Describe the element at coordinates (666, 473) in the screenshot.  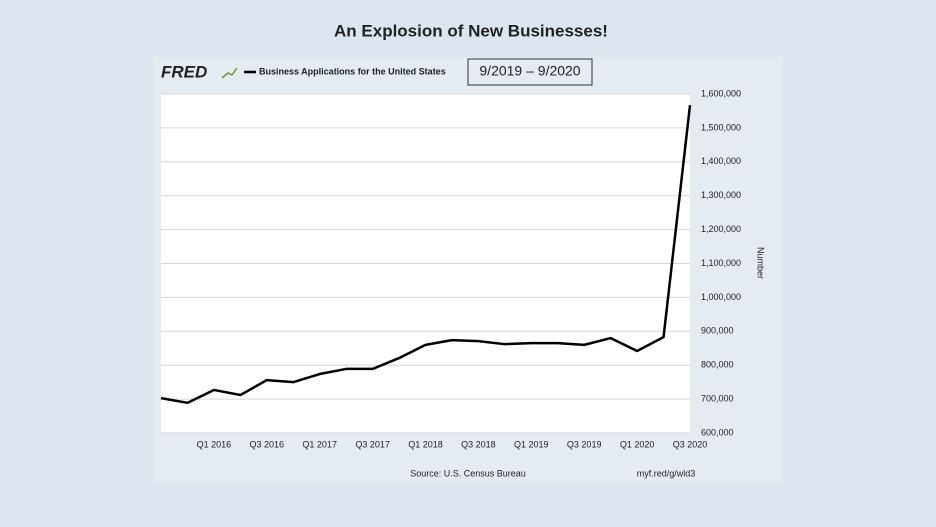
I see `link: myf.red/g/wld3` at that location.